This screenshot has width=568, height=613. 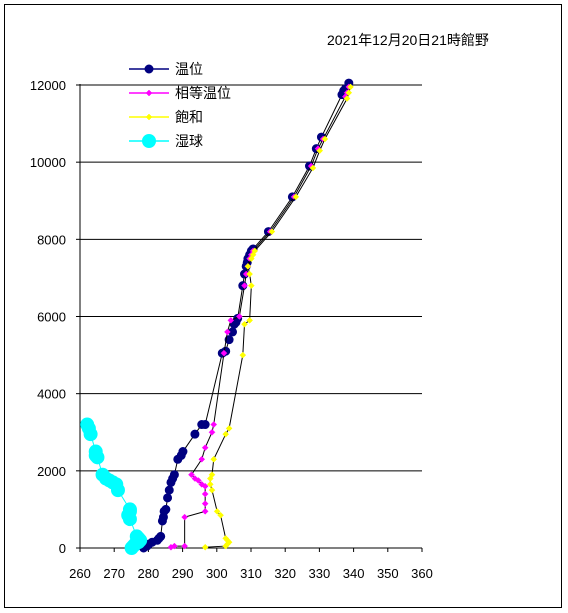 I want to click on x-tick-label-320: 320, so click(x=285, y=573).